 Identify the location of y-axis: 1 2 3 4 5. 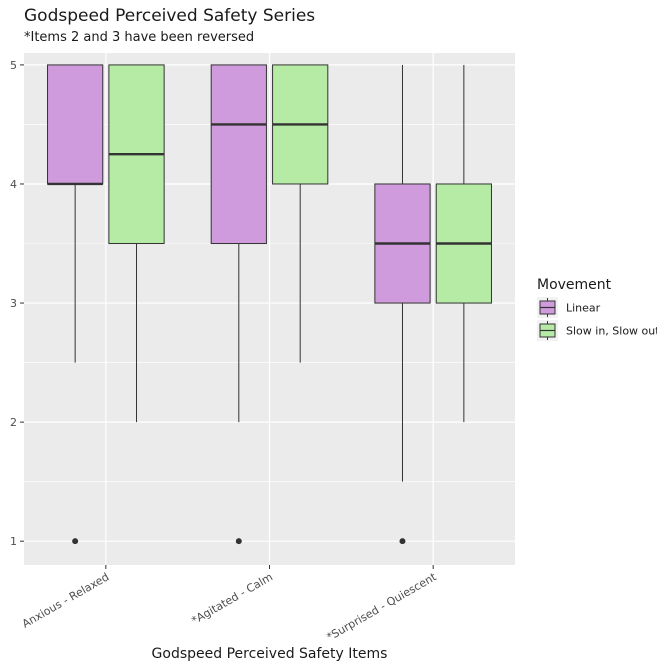
(17, 303).